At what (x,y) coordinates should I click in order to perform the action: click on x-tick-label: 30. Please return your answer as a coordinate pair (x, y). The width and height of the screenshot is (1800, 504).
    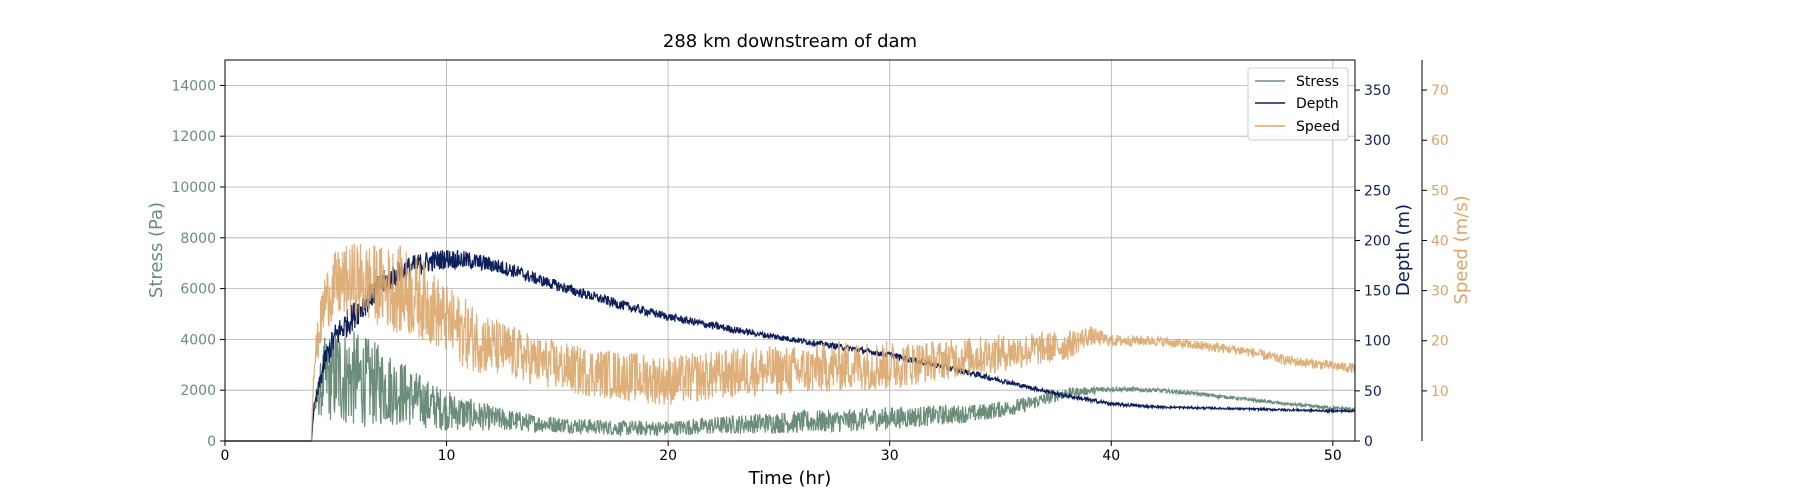
    Looking at the image, I should click on (890, 456).